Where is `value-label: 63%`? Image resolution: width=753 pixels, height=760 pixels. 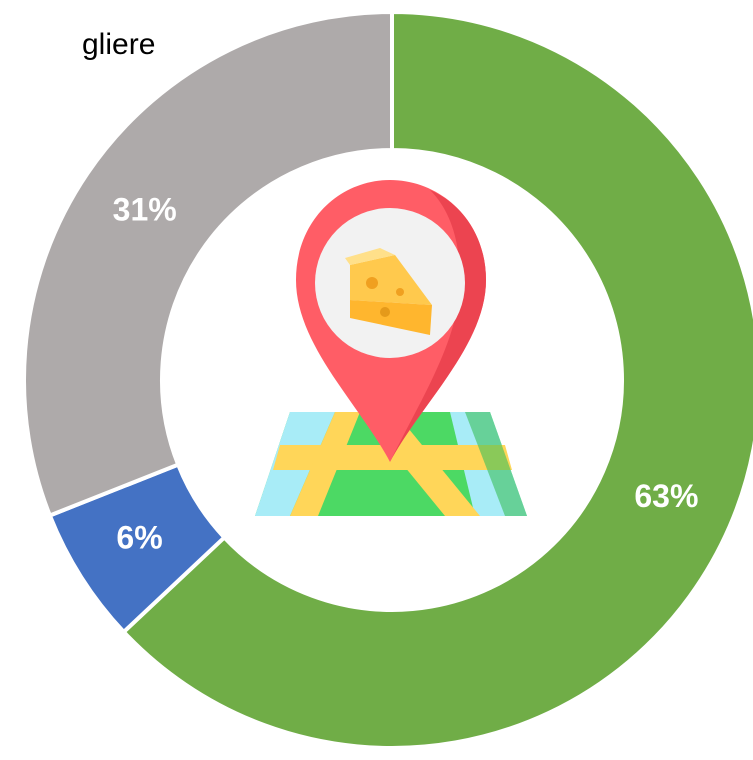
value-label: 63% is located at coordinates (666, 496).